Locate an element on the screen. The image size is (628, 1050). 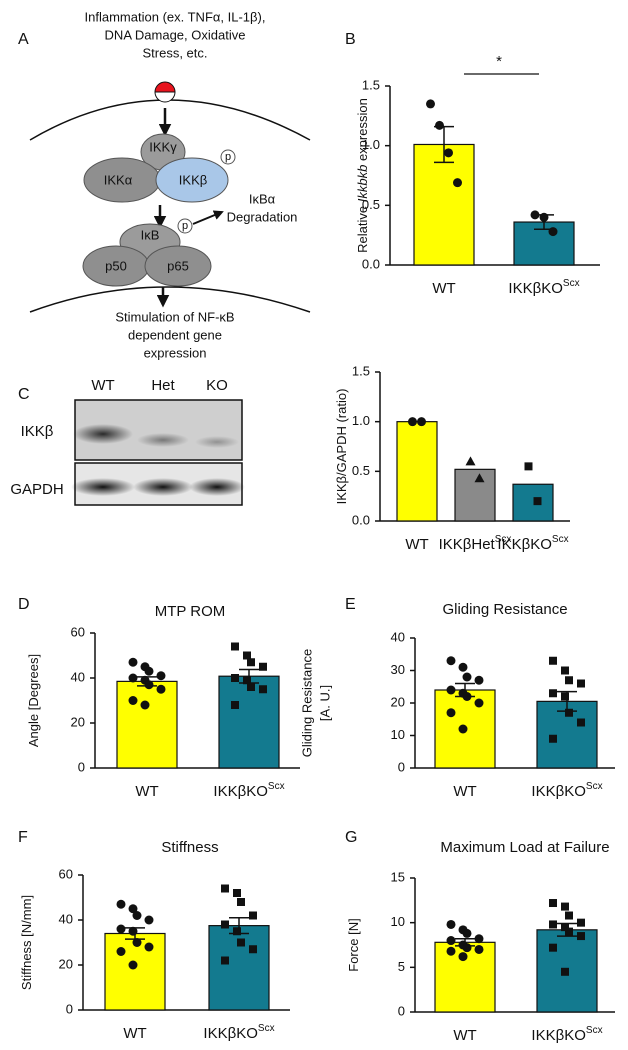
y-axis-label: Force [N] is located at coordinates (353, 944).